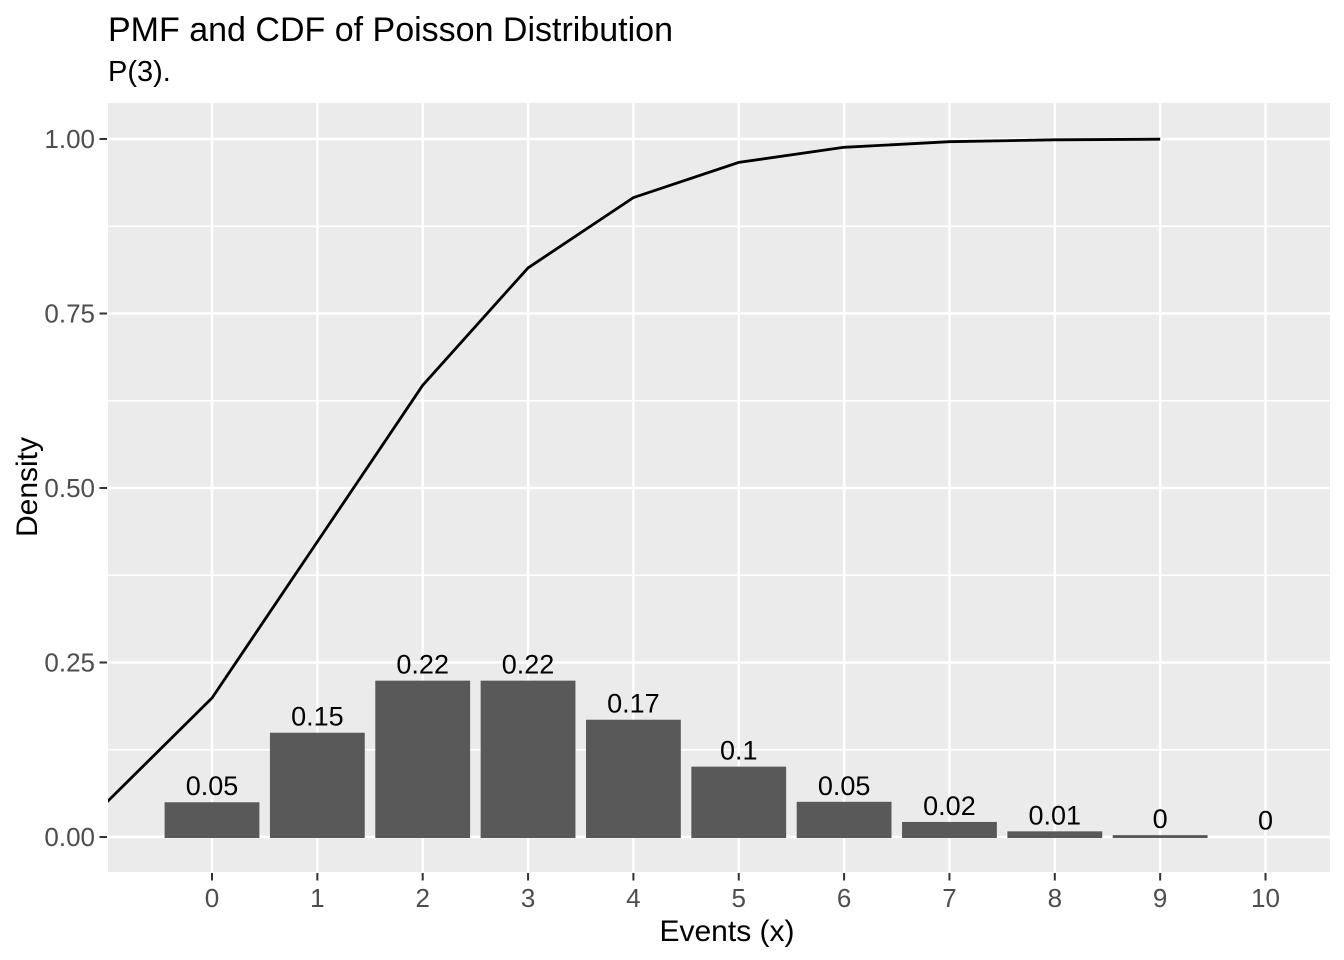  What do you see at coordinates (69, 663) in the screenshot?
I see `y-tick-label: 0.25` at bounding box center [69, 663].